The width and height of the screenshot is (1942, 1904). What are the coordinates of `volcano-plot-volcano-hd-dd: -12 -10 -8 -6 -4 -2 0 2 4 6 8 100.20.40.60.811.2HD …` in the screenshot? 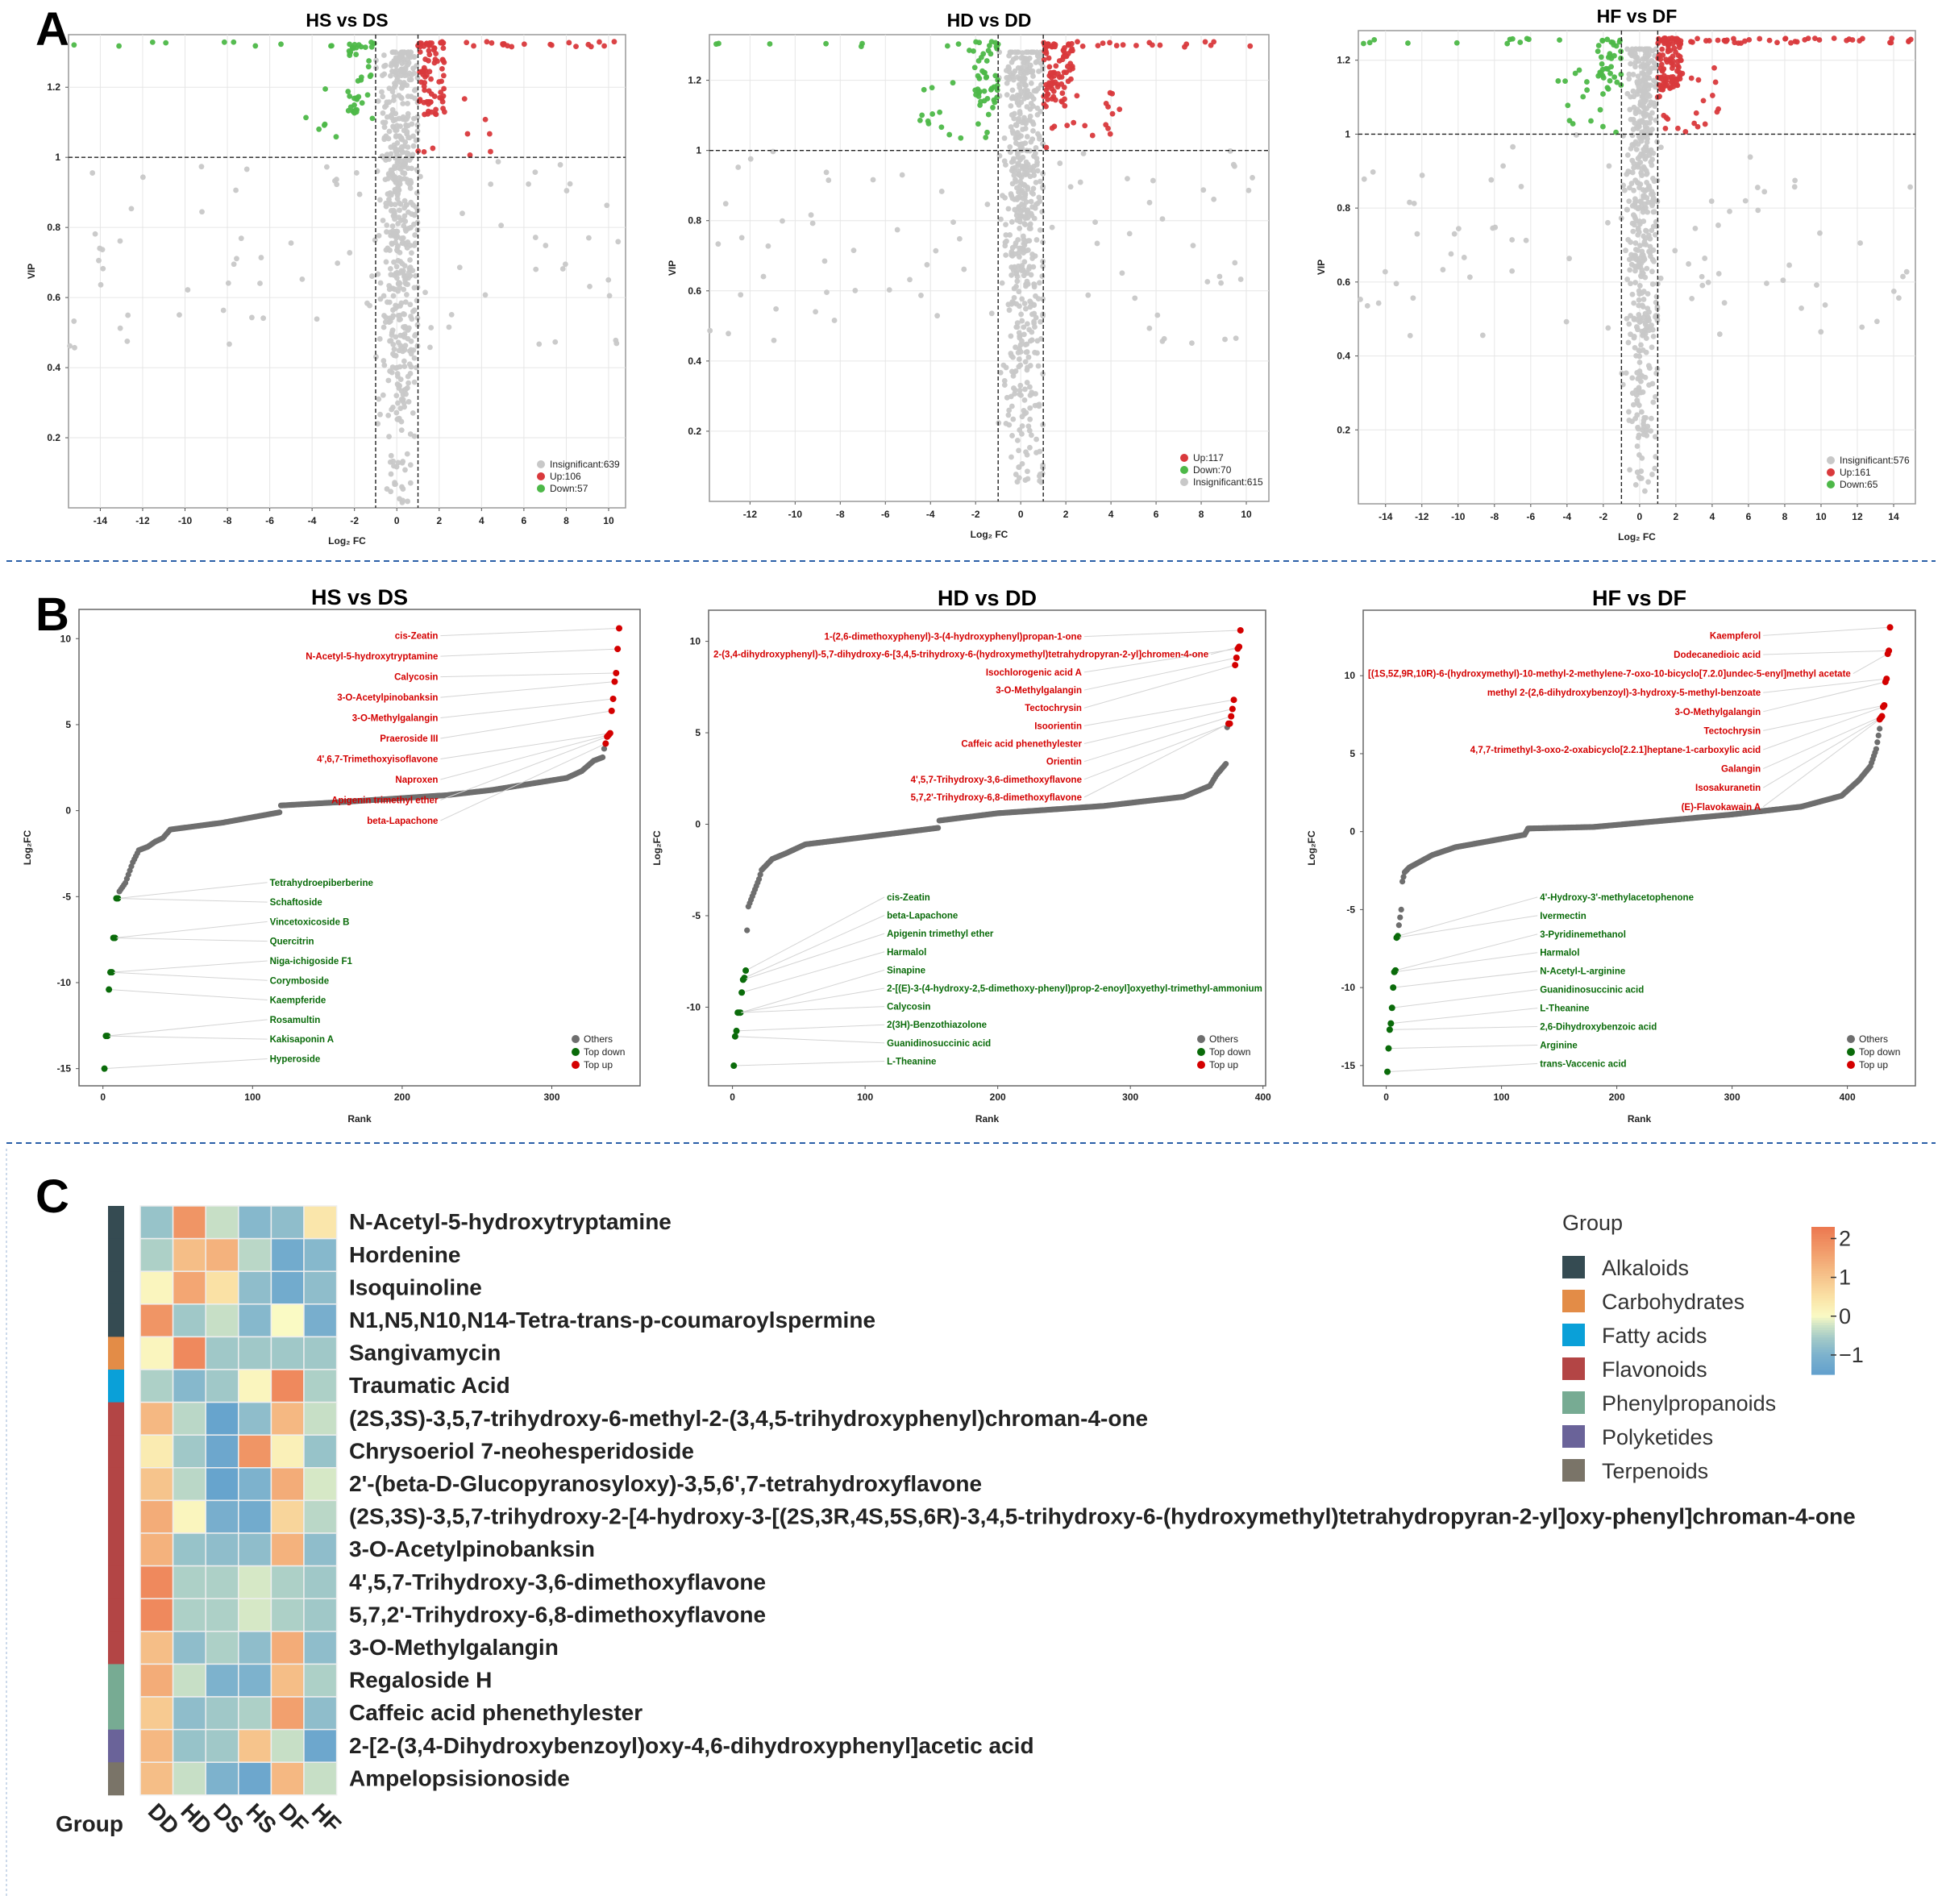 It's located at (968, 275).